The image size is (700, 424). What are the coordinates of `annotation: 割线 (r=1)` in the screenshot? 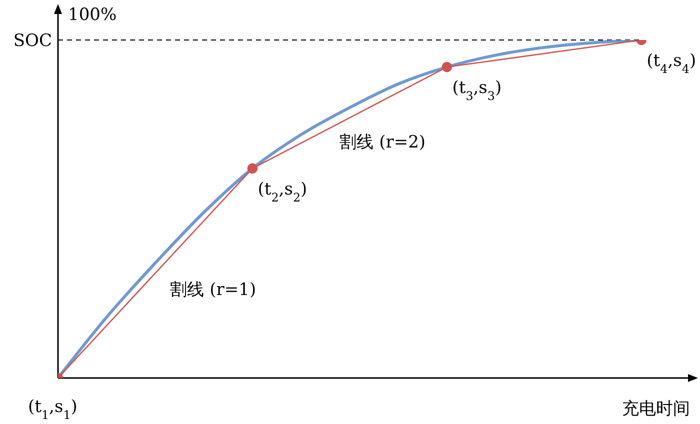 It's located at (213, 290).